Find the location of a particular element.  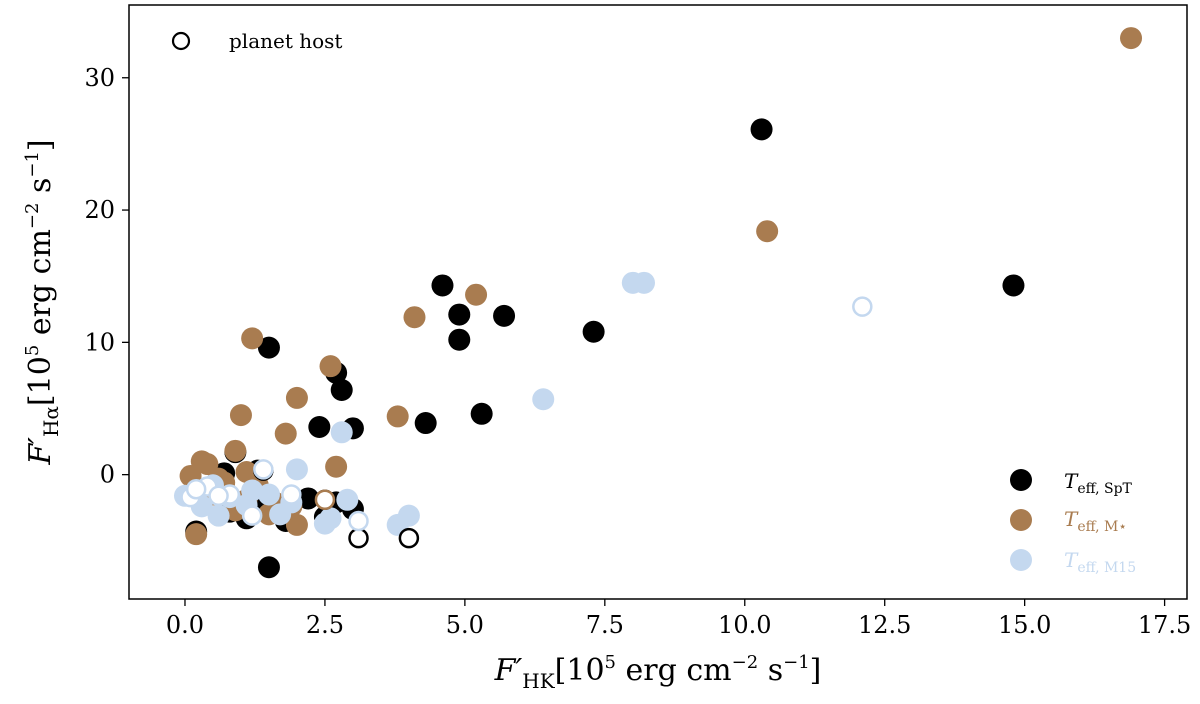

legend-marker-m15 is located at coordinates (1021, 560).